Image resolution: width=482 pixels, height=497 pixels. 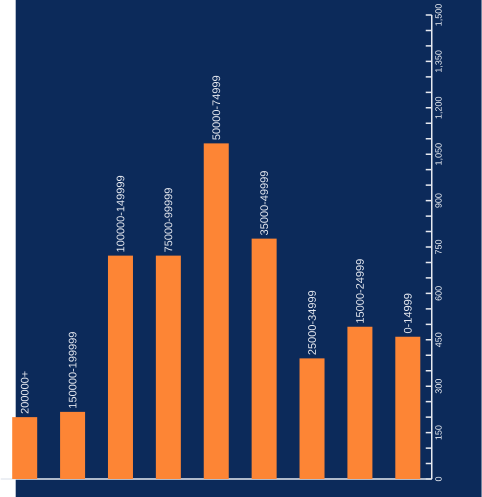 I want to click on x-tick-label: 75000-99999, so click(x=168, y=220).